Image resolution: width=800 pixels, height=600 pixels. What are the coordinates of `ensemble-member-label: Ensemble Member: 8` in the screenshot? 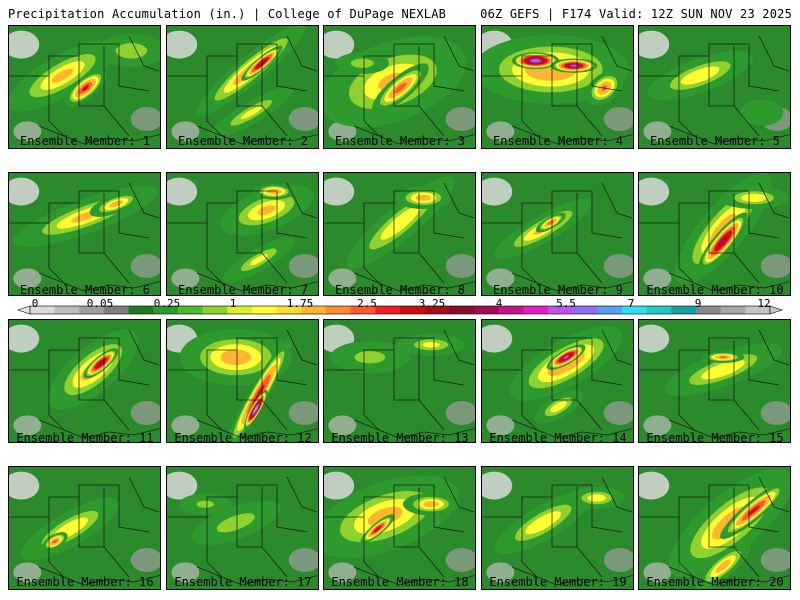 It's located at (400, 290).